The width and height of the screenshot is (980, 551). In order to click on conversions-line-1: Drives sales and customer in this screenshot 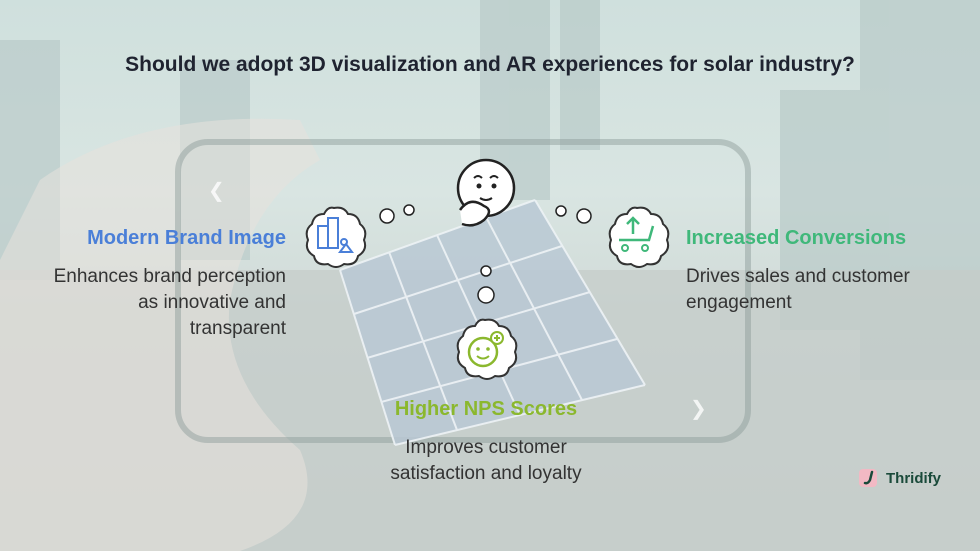, I will do `click(798, 276)`.